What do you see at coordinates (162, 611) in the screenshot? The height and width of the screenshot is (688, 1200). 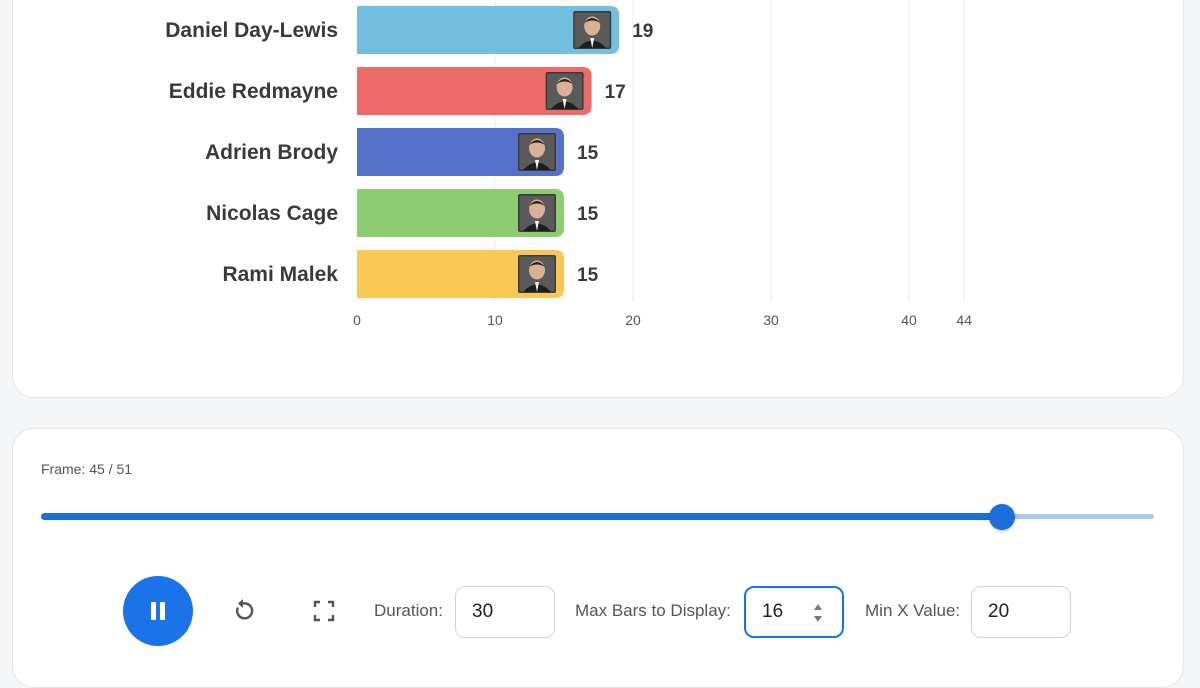 I see `pause-icon-bar` at bounding box center [162, 611].